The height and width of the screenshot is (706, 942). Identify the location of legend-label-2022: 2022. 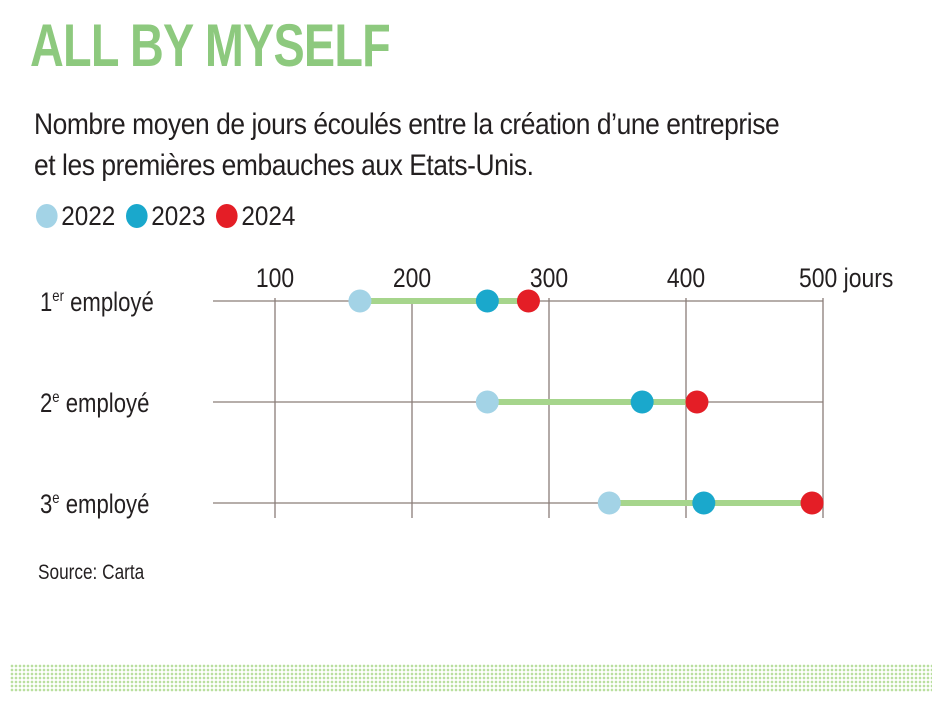
(88, 216).